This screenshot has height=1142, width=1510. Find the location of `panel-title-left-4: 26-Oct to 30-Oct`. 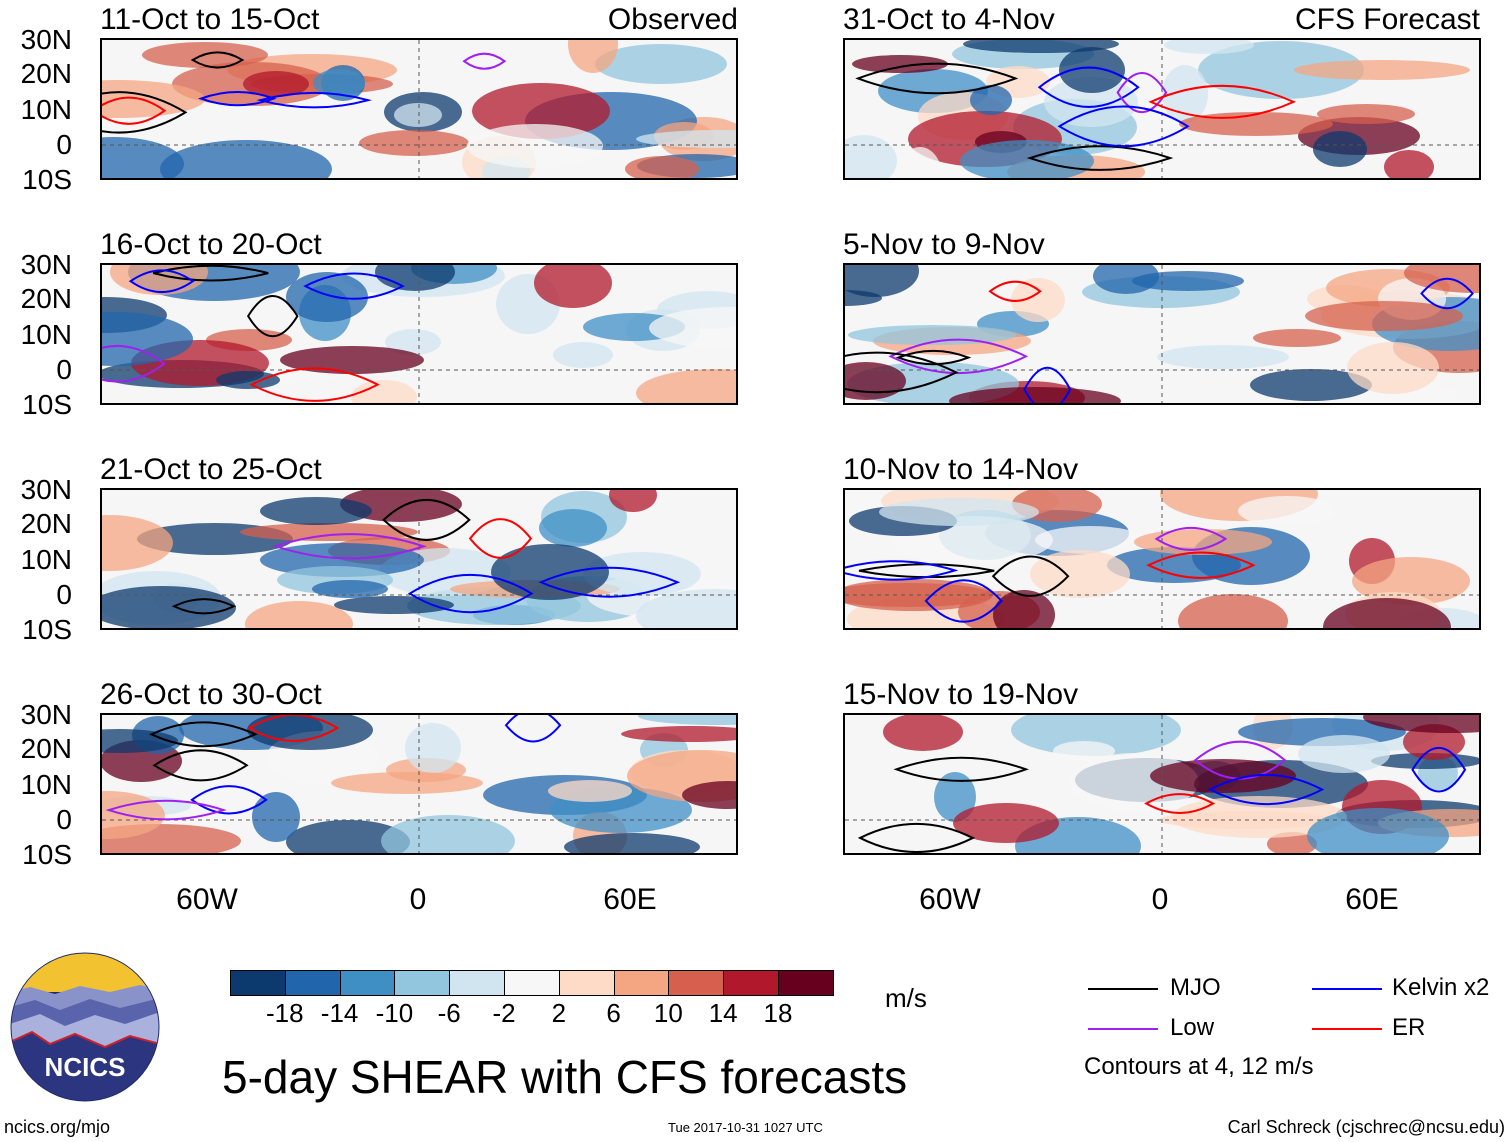

panel-title-left-4: 26-Oct to 30-Oct is located at coordinates (211, 694).